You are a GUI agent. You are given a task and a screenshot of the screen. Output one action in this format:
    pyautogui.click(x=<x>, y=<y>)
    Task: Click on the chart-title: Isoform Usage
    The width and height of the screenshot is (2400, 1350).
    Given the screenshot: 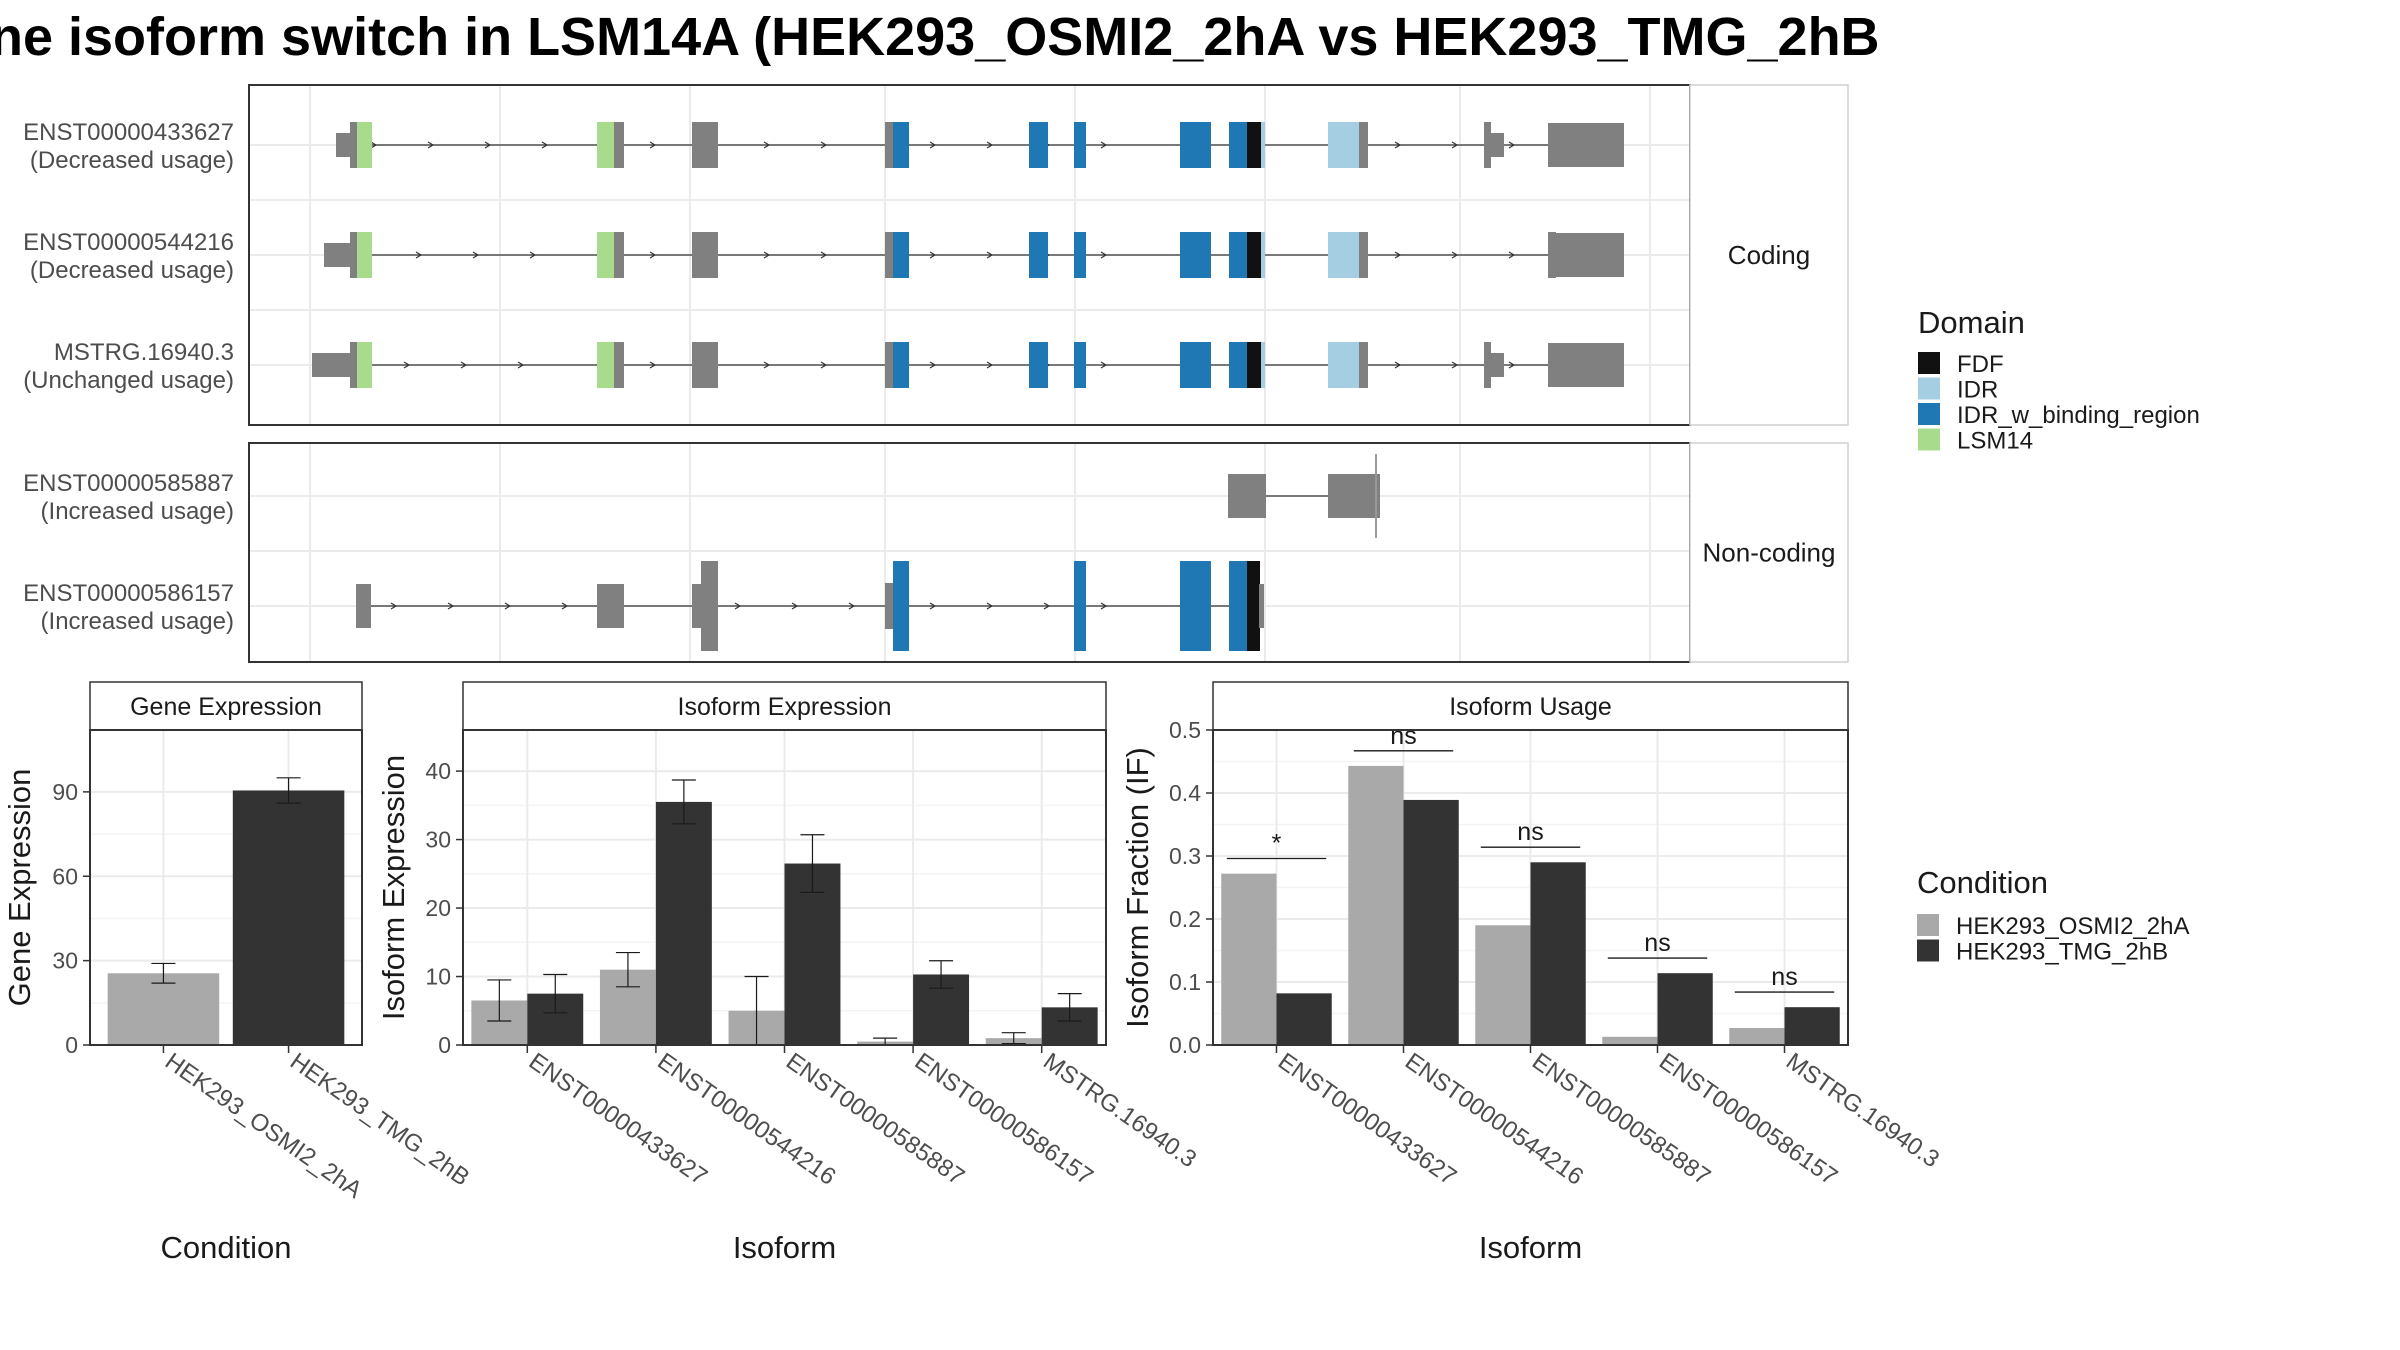 What is the action you would take?
    pyautogui.click(x=1530, y=707)
    